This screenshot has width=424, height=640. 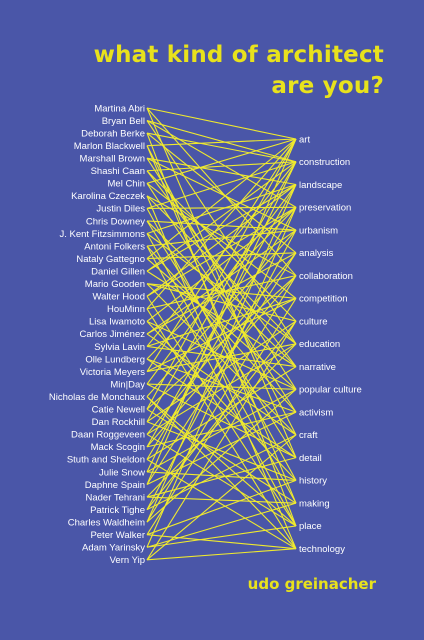 What do you see at coordinates (97, 397) in the screenshot?
I see `architect-name: Nicholas de Monchaux` at bounding box center [97, 397].